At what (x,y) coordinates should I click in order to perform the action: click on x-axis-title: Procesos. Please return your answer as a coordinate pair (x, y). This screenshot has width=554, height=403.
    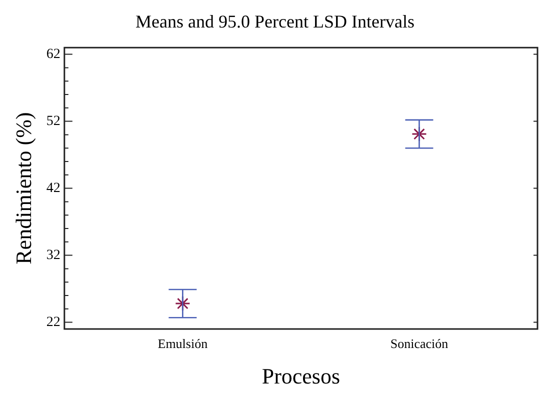
    Looking at the image, I should click on (301, 376).